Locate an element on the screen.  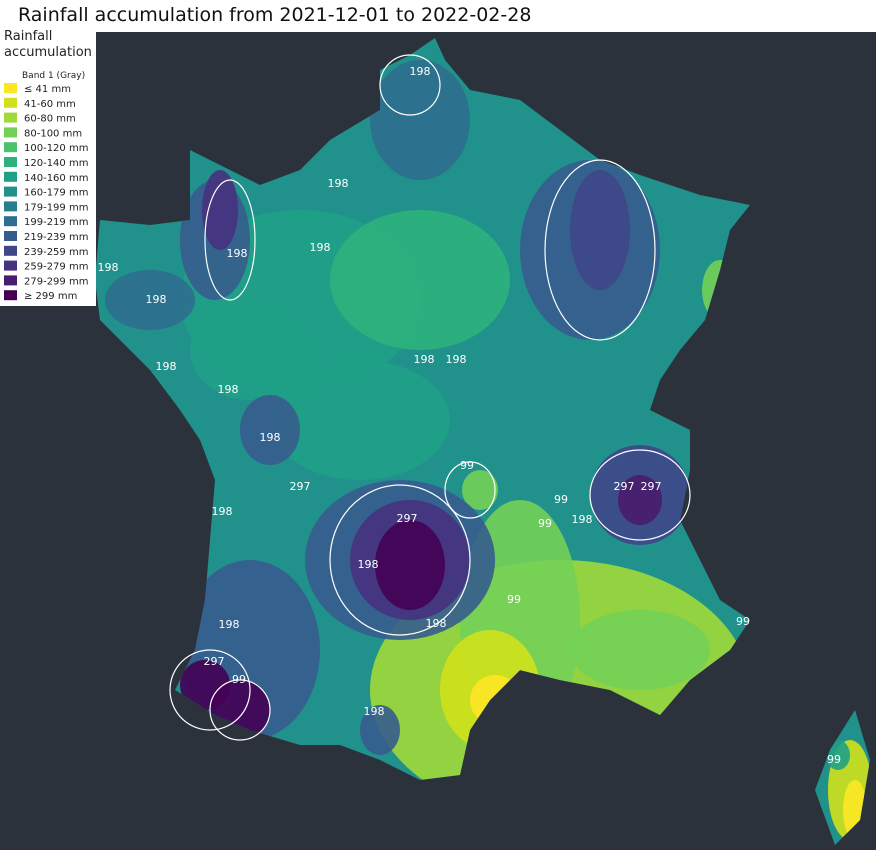
legend-label: 199-219 mm is located at coordinates (56, 222).